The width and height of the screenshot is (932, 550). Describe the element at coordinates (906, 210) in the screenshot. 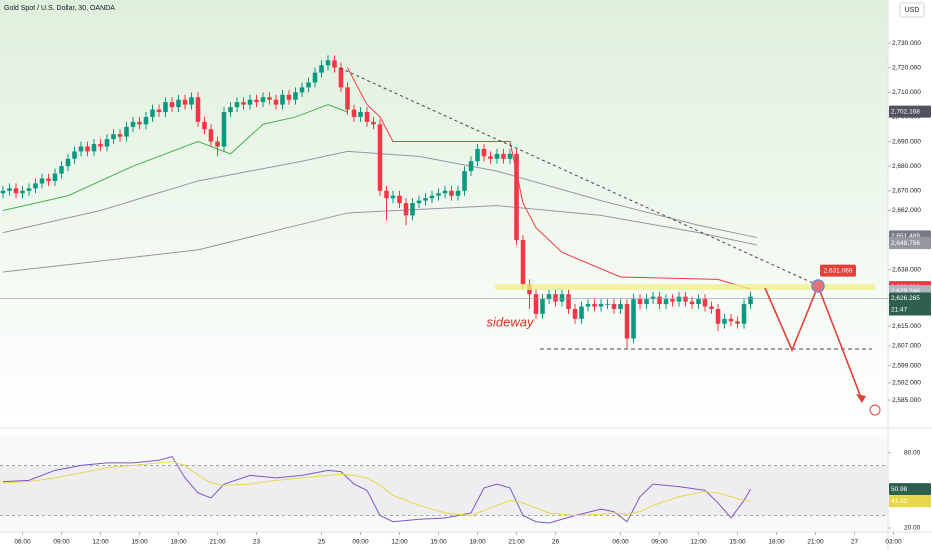

I see `y-tick-label: 2,662.000` at that location.